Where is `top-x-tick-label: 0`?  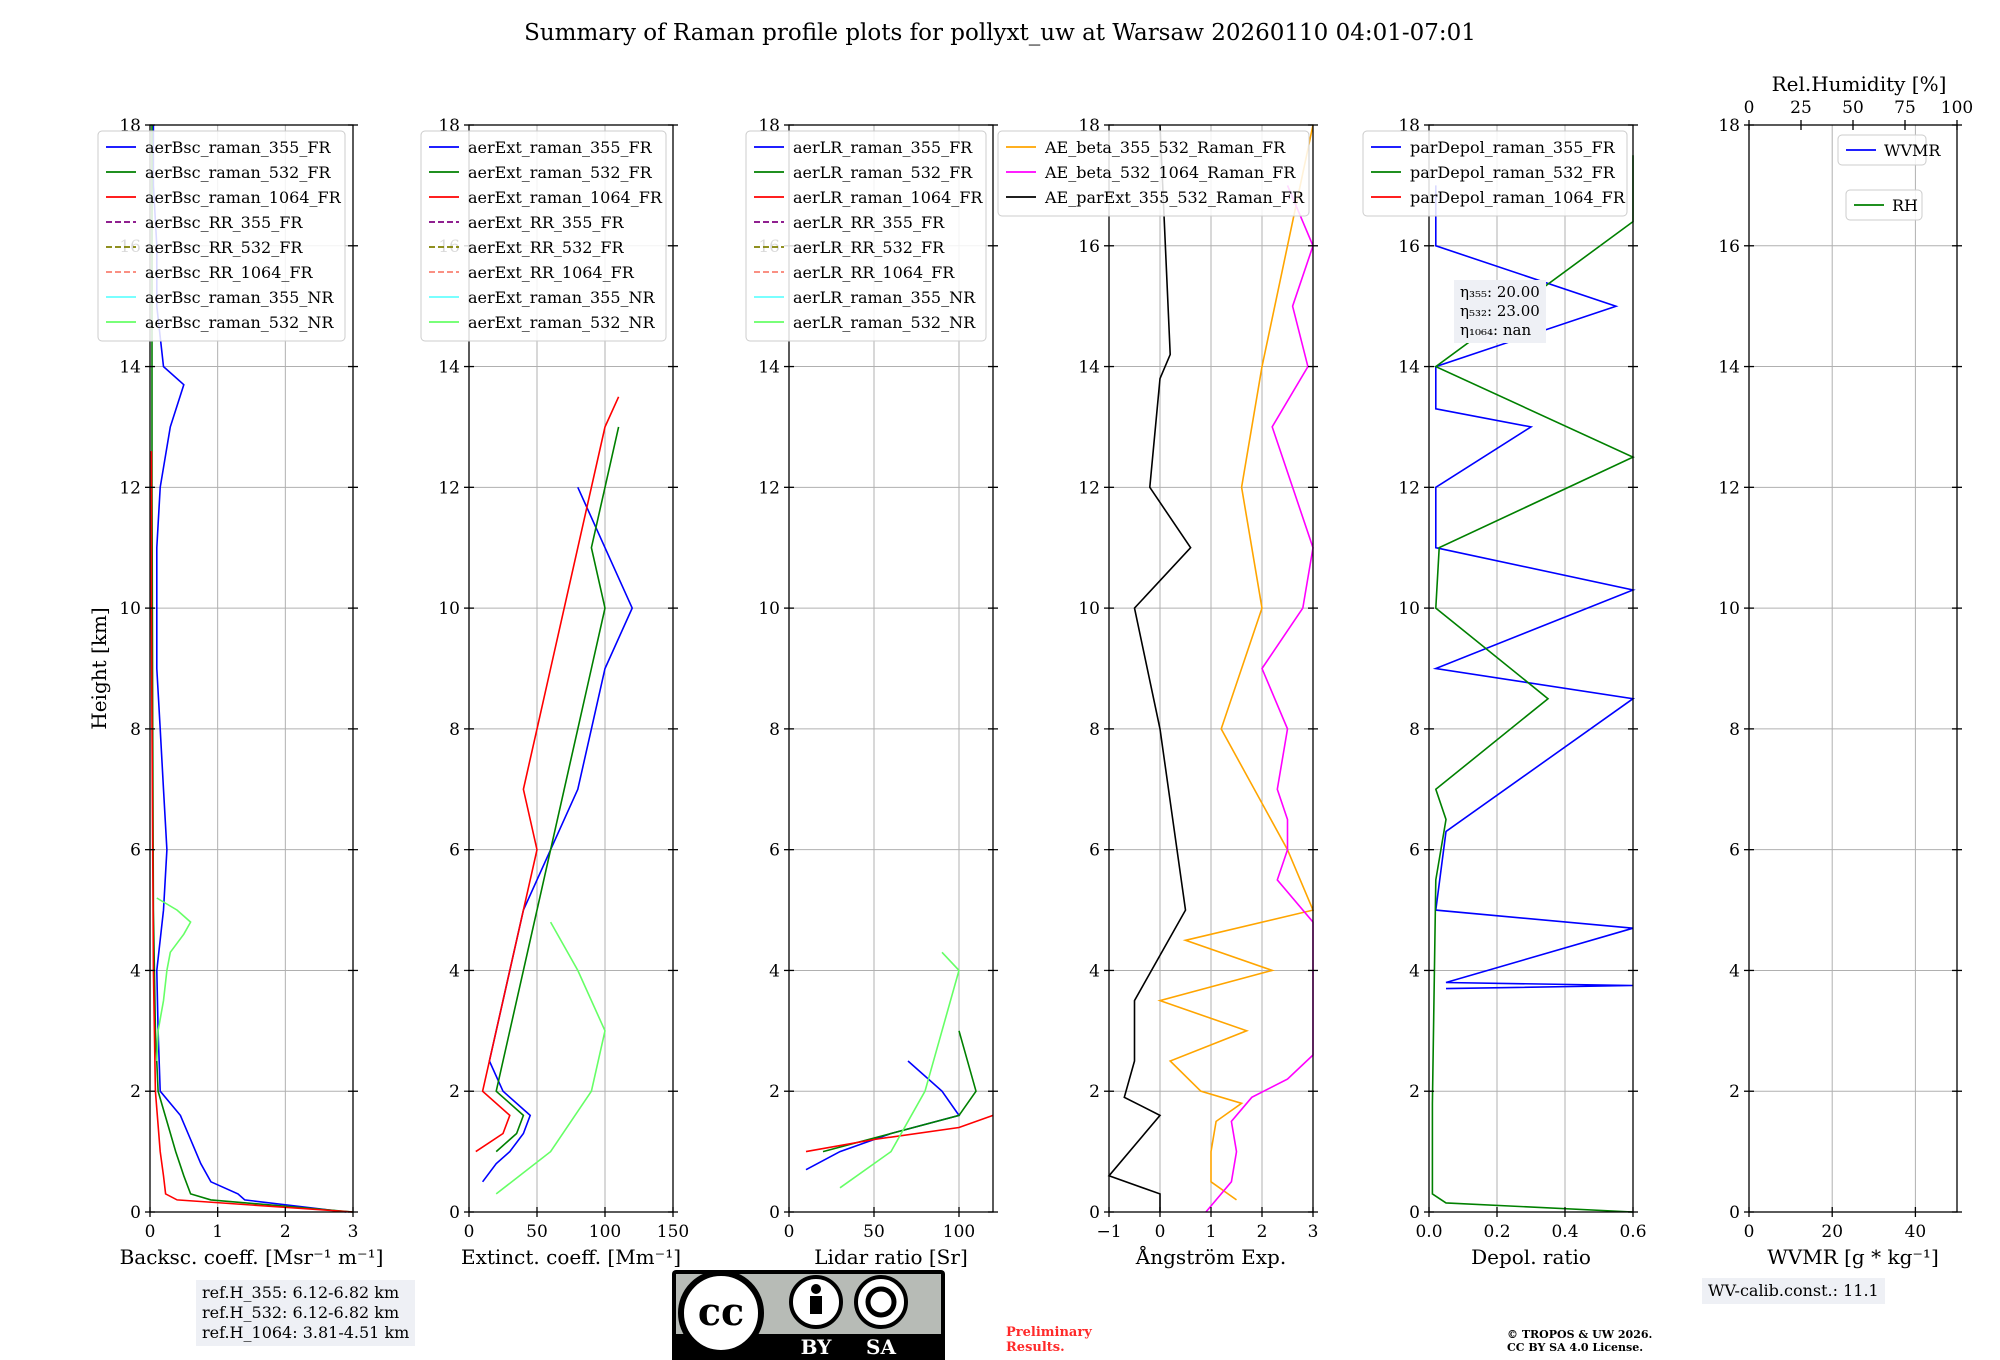 top-x-tick-label: 0 is located at coordinates (1749, 108).